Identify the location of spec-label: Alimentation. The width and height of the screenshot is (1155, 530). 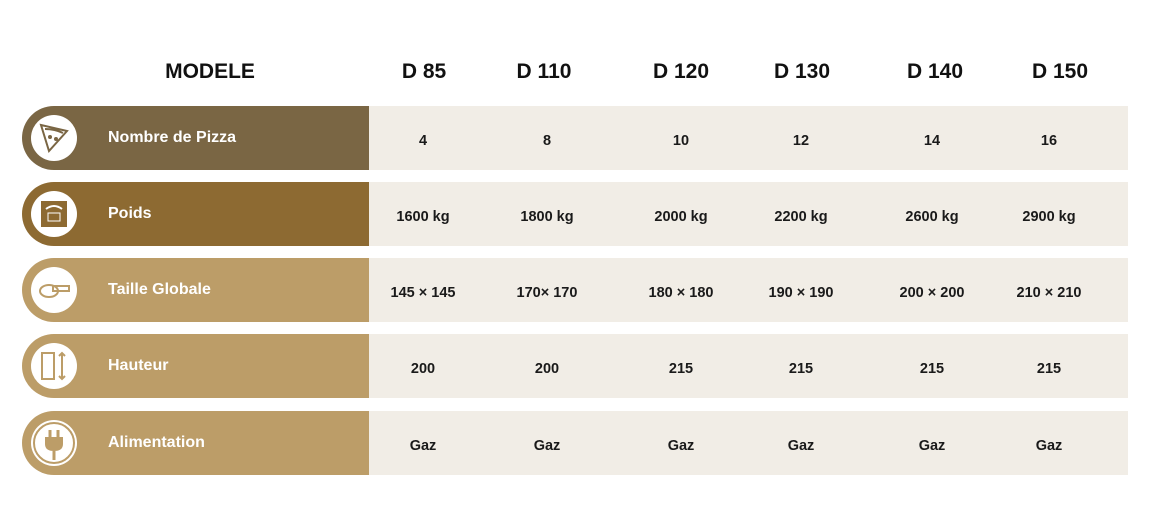
(156, 442).